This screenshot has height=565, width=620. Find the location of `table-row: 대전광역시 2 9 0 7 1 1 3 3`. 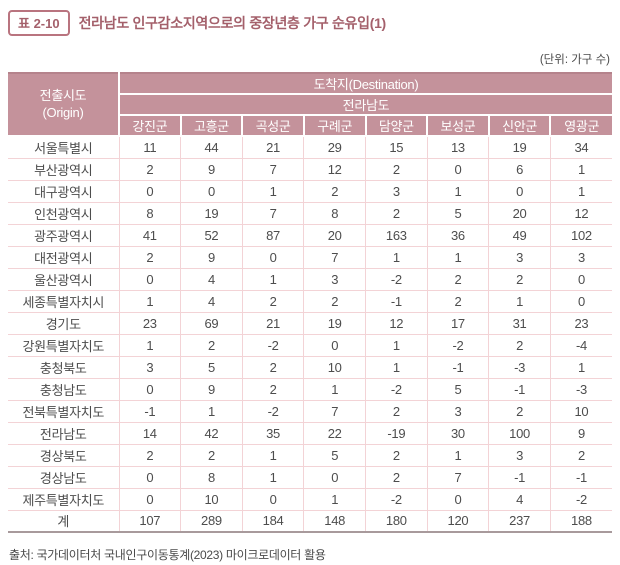

table-row: 대전광역시 2 9 0 7 1 1 3 3 is located at coordinates (310, 257).